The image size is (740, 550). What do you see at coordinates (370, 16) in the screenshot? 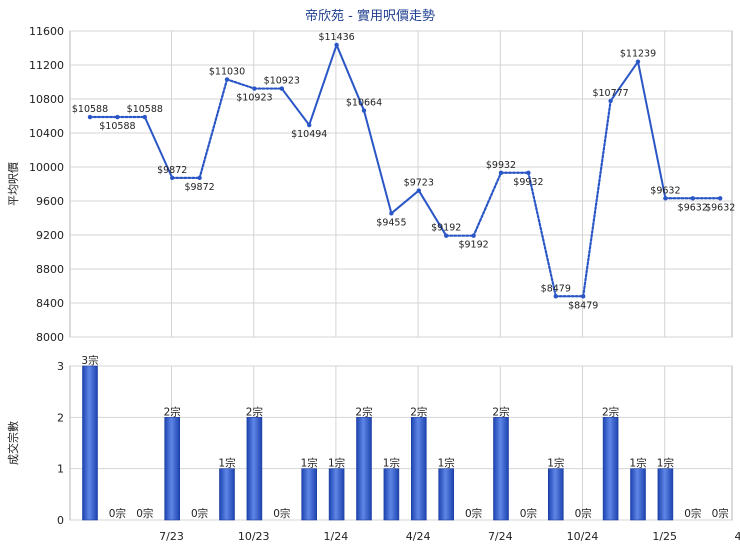
I see `chart-title: 帝欣苑 - 實用呎價走勢` at bounding box center [370, 16].